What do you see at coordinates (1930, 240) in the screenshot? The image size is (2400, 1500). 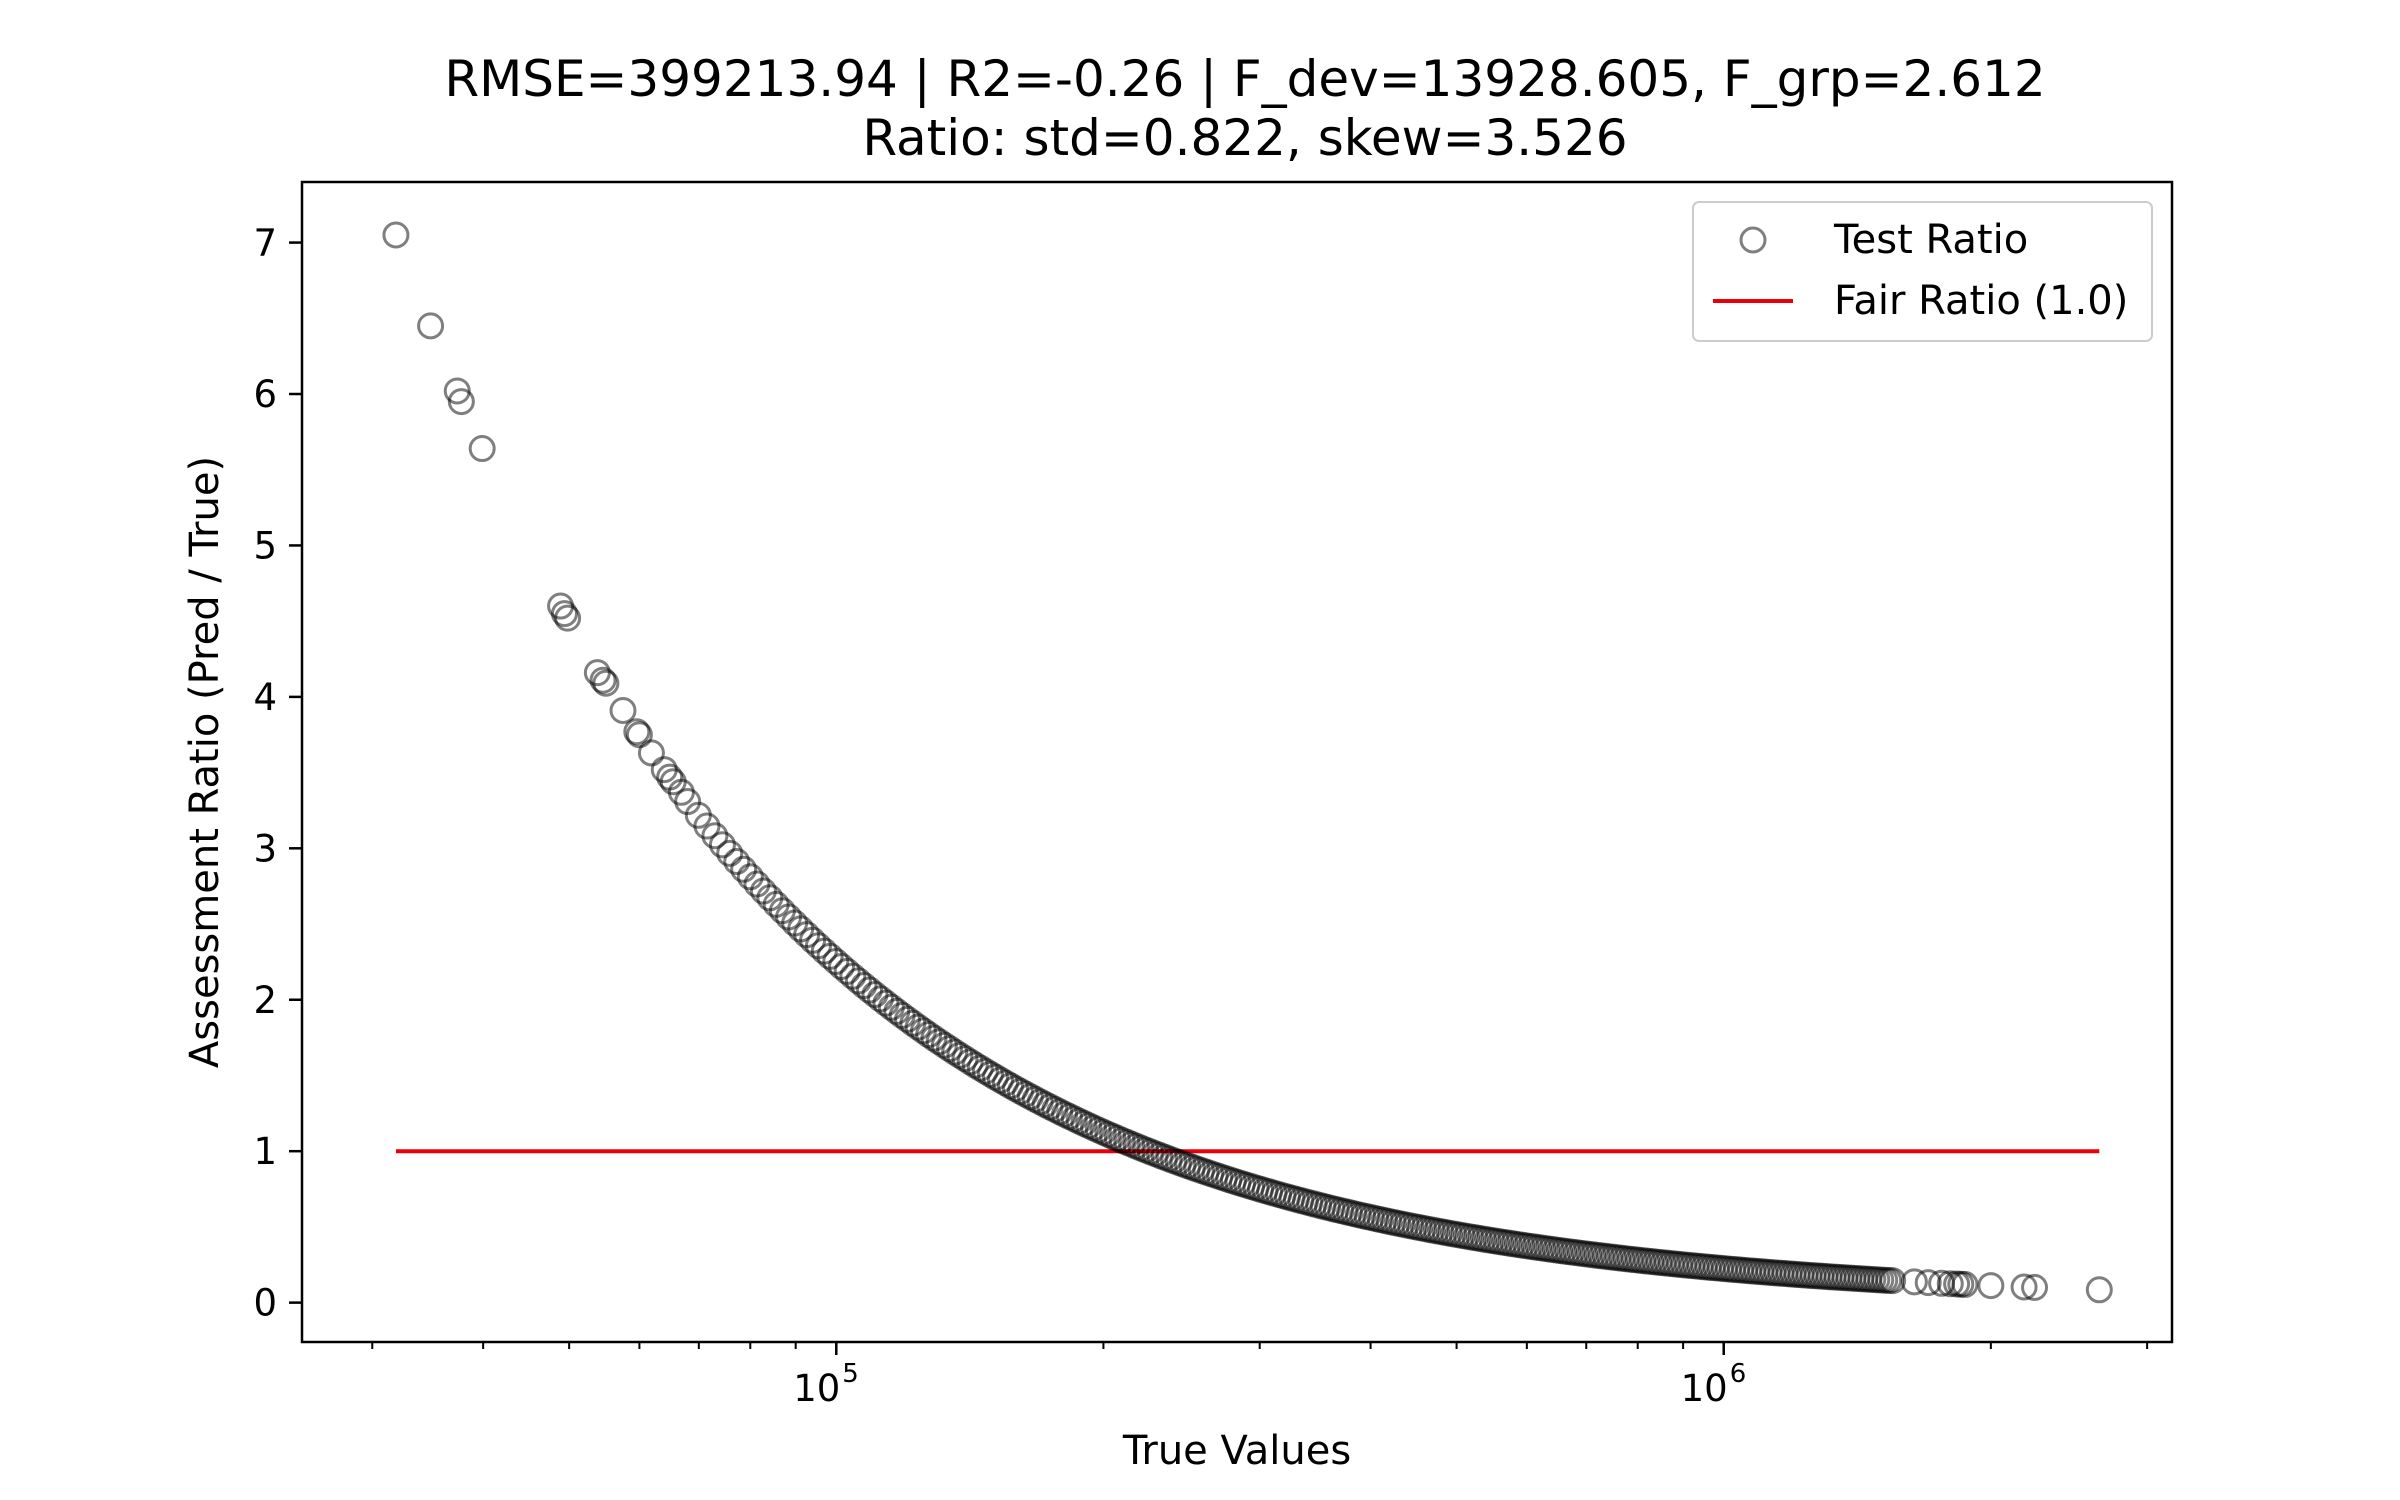 I see `legend-label-test-ratio: Test Ratio` at bounding box center [1930, 240].